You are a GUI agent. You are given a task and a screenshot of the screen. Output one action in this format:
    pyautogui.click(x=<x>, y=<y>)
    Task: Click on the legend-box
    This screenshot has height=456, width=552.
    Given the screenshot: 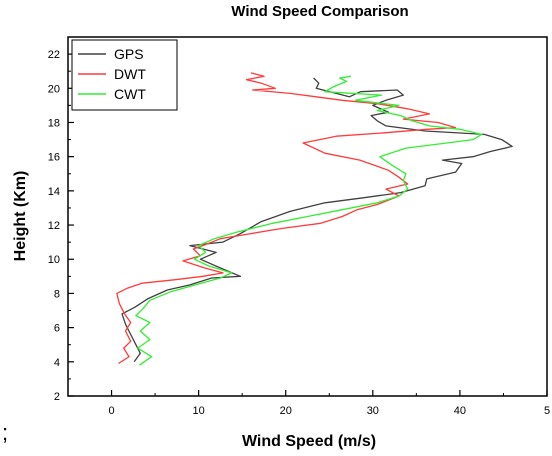 What is the action you would take?
    pyautogui.click(x=124, y=75)
    